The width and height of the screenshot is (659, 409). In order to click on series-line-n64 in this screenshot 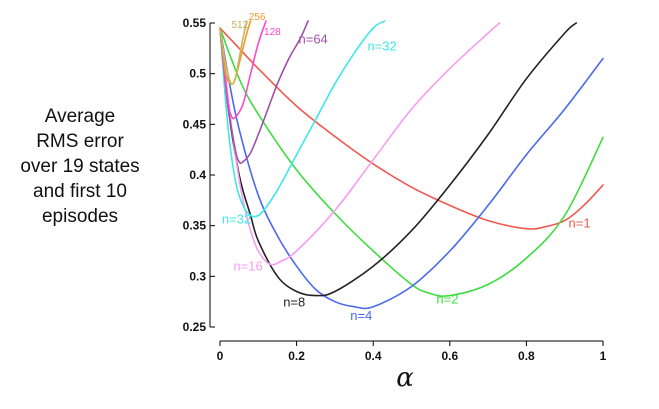, I will do `click(264, 92)`.